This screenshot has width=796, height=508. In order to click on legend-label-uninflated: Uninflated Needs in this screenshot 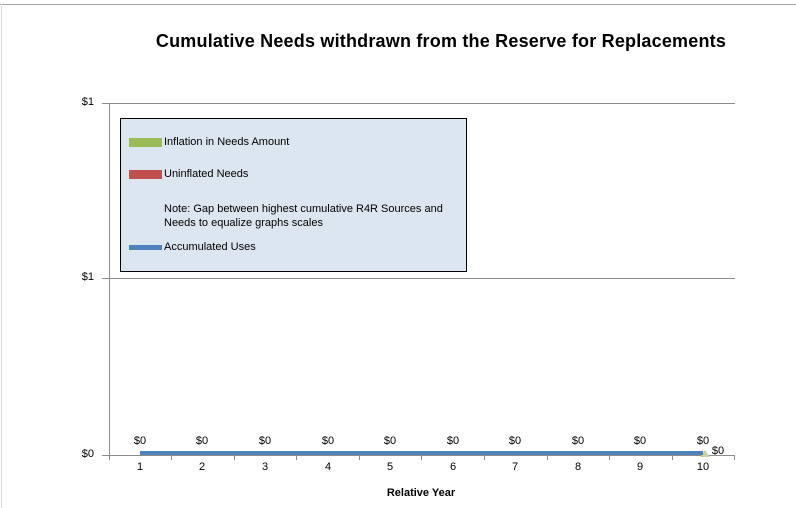, I will do `click(206, 174)`.